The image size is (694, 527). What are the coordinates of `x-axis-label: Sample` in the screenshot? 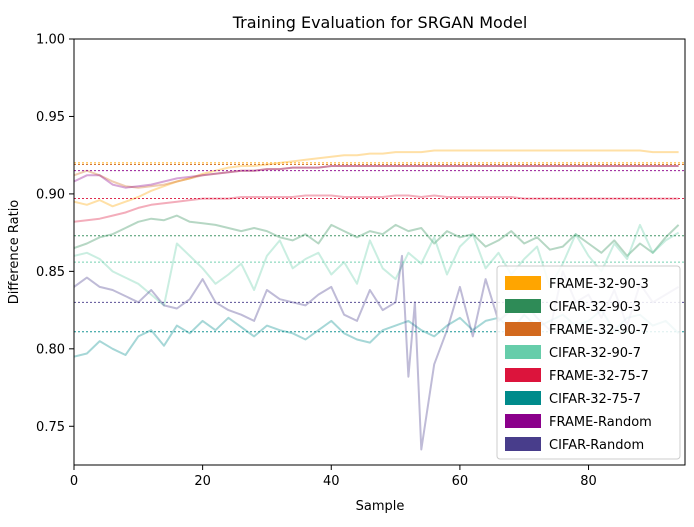 It's located at (380, 506).